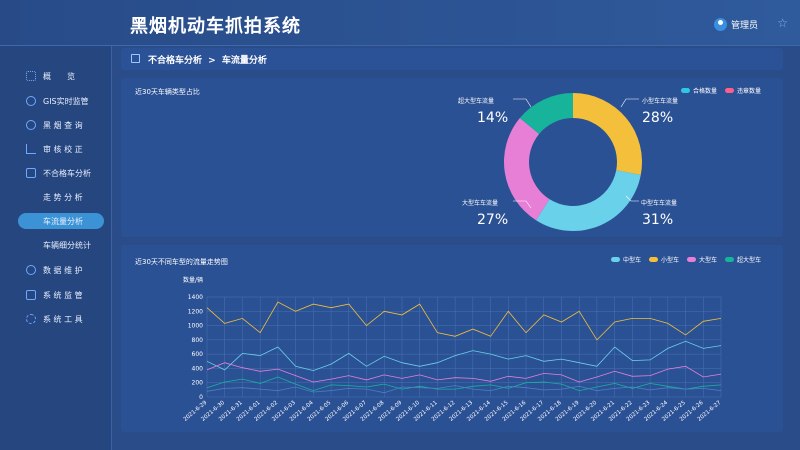 The height and width of the screenshot is (450, 800). I want to click on slice-pct-large: 27%, so click(493, 220).